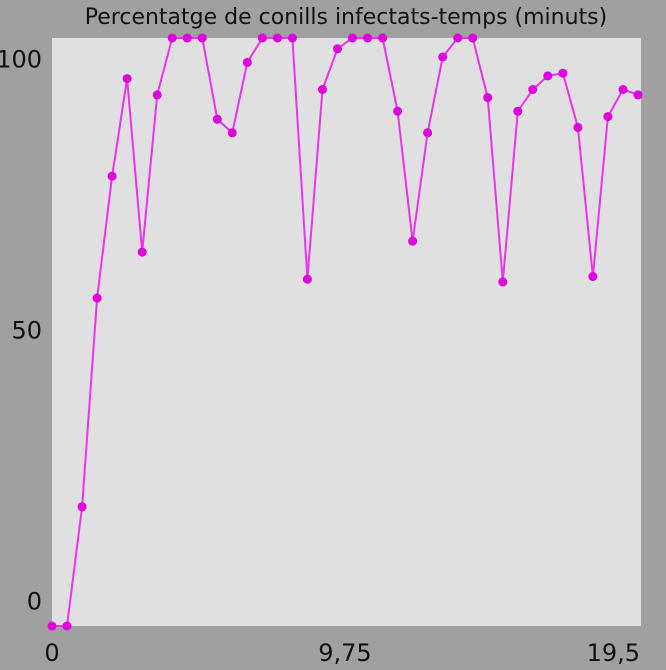 This screenshot has height=670, width=666. I want to click on y-tick-label: 100, so click(21, 60).